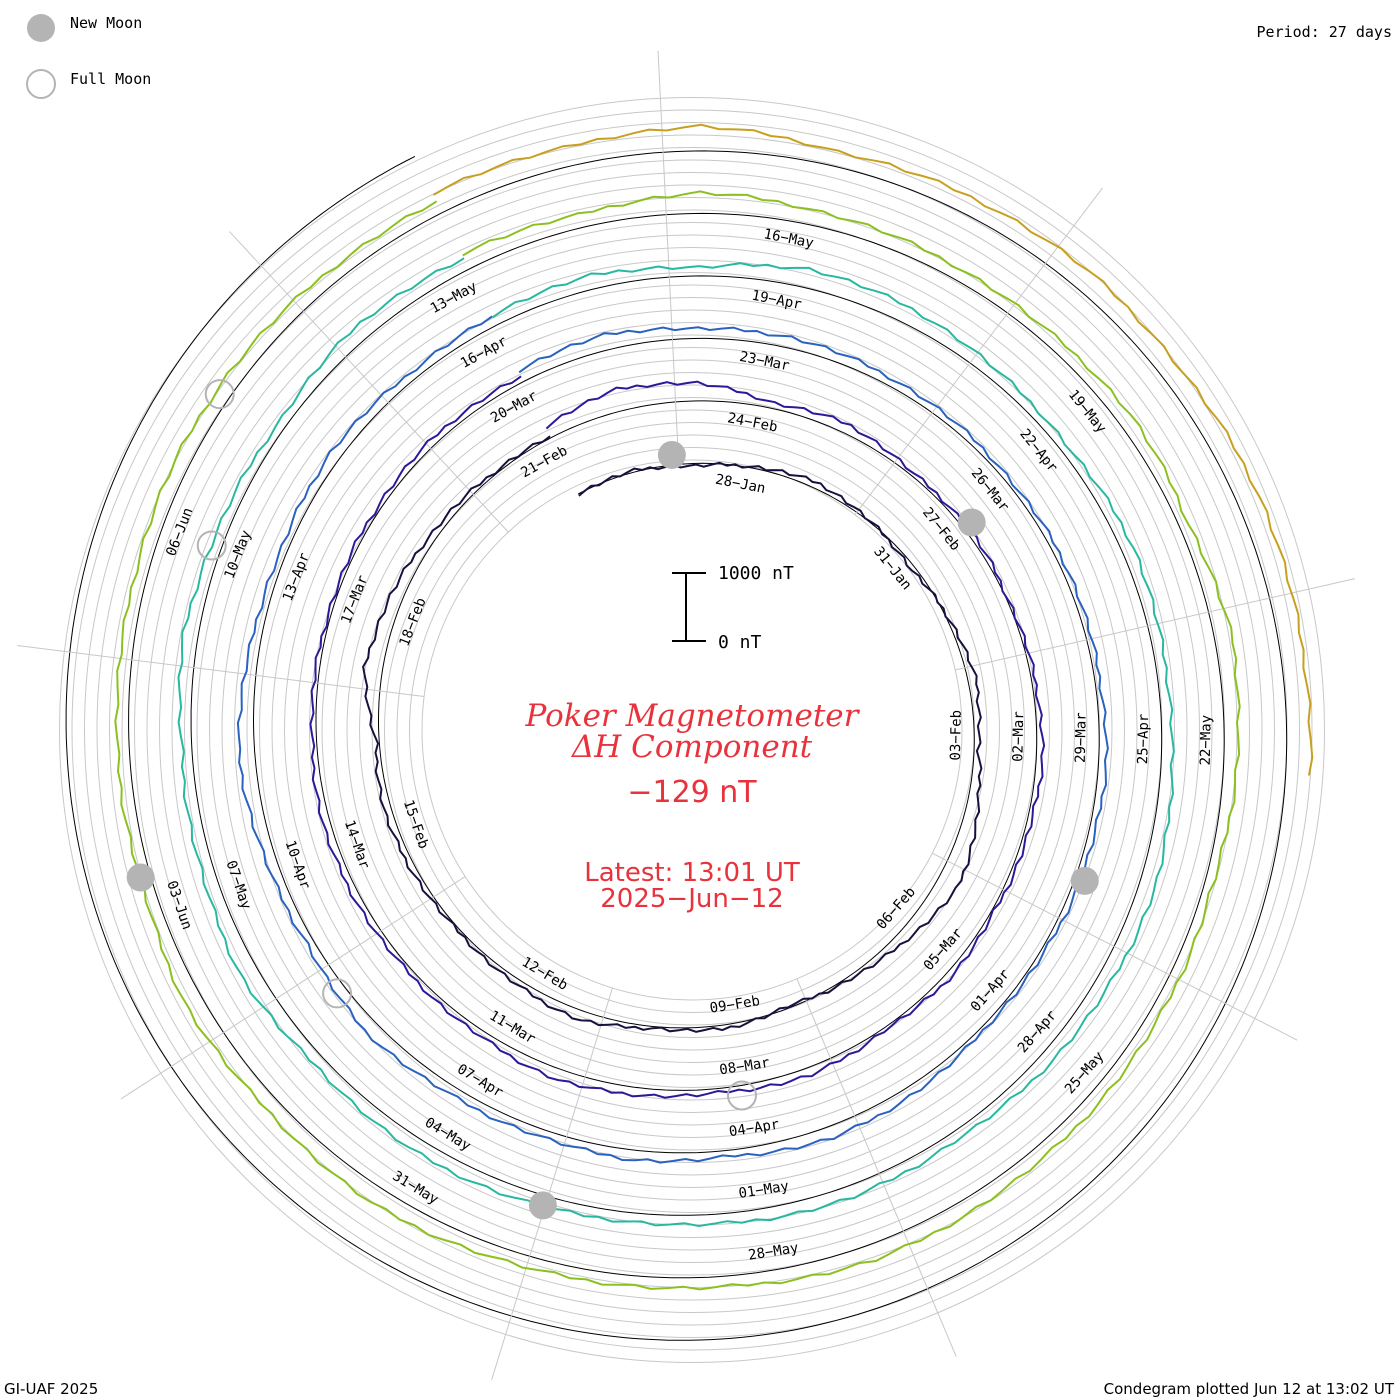 The height and width of the screenshot is (1400, 1400). Describe the element at coordinates (744, 1067) in the screenshot. I see `date-label: 08−Mar` at that location.